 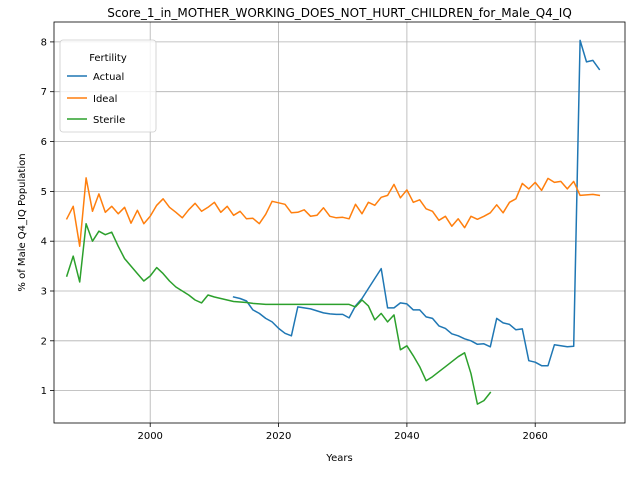 What do you see at coordinates (44, 42) in the screenshot?
I see `y-tick-label: 8` at bounding box center [44, 42].